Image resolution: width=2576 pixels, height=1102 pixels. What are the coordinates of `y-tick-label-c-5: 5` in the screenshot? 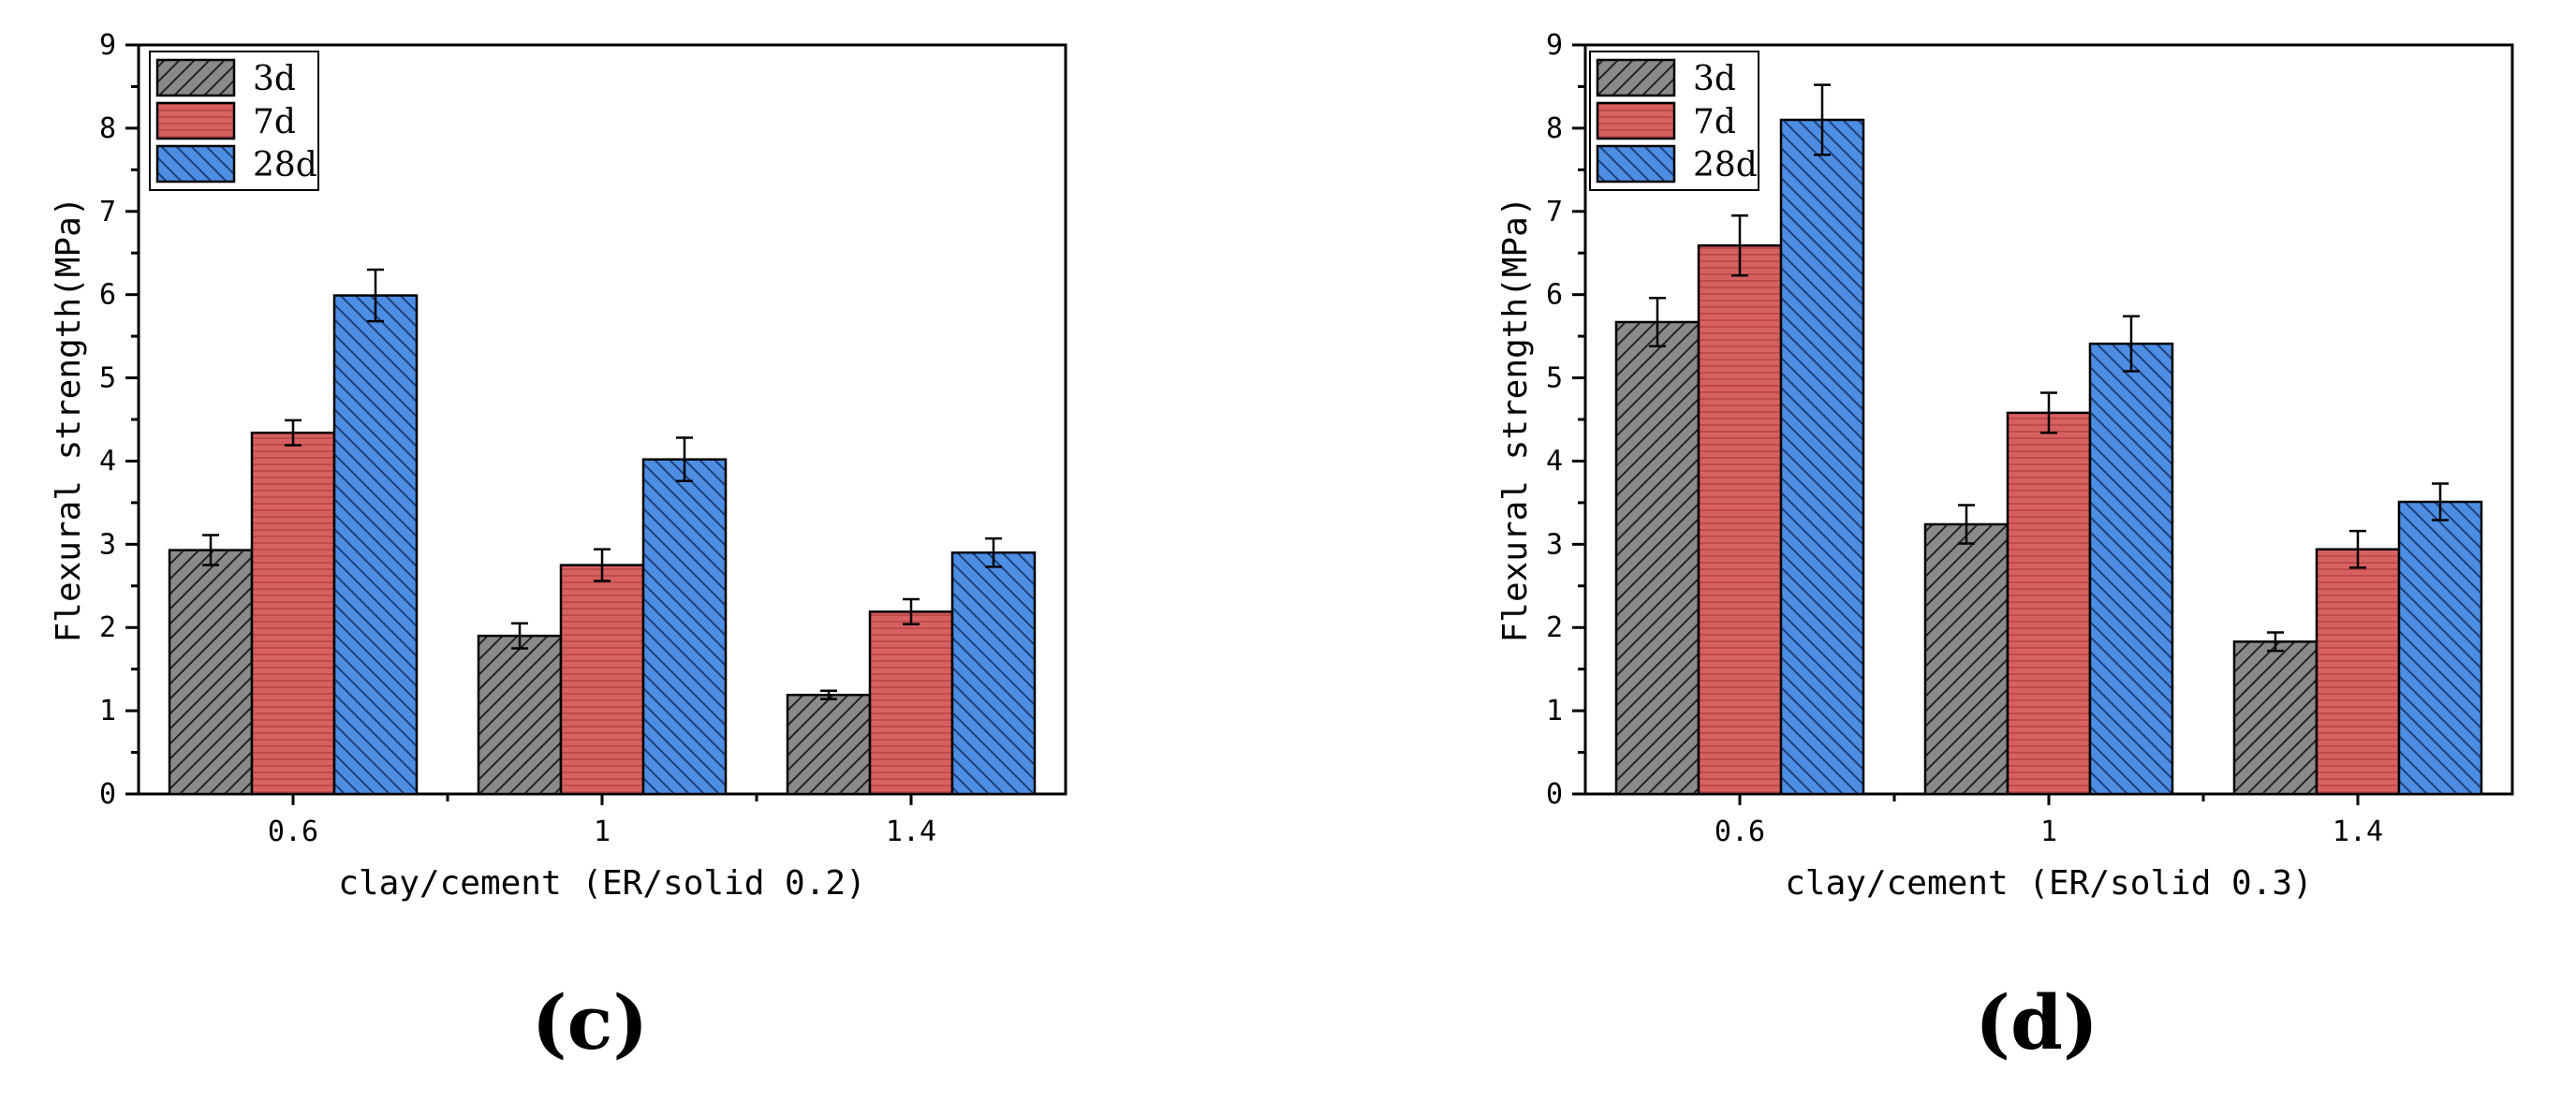 It's located at (107, 378).